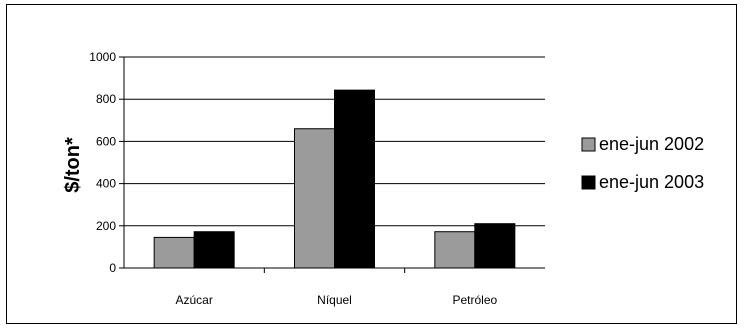  I want to click on x-tick-labels: Azúcar Níquel Petróleo, so click(336, 300).